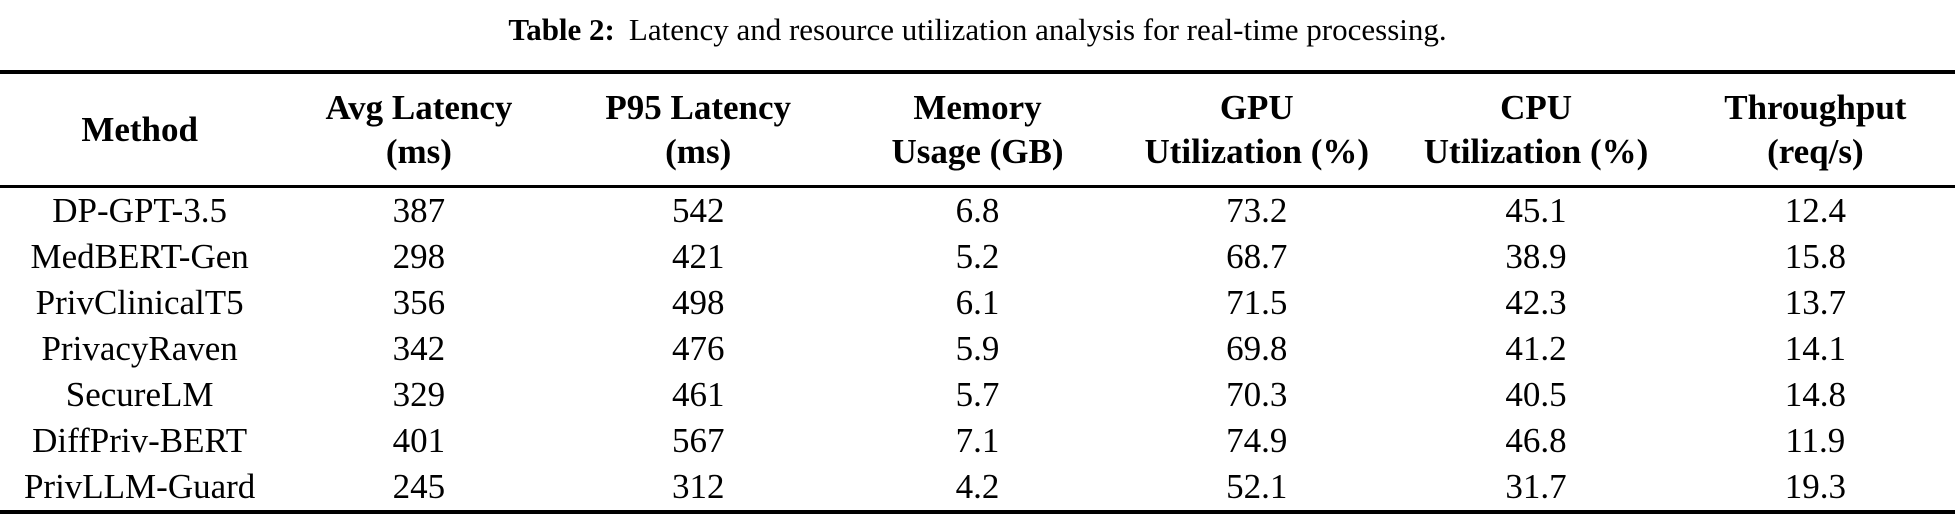 The image size is (1955, 525). I want to click on value-cell: 329, so click(419, 394).